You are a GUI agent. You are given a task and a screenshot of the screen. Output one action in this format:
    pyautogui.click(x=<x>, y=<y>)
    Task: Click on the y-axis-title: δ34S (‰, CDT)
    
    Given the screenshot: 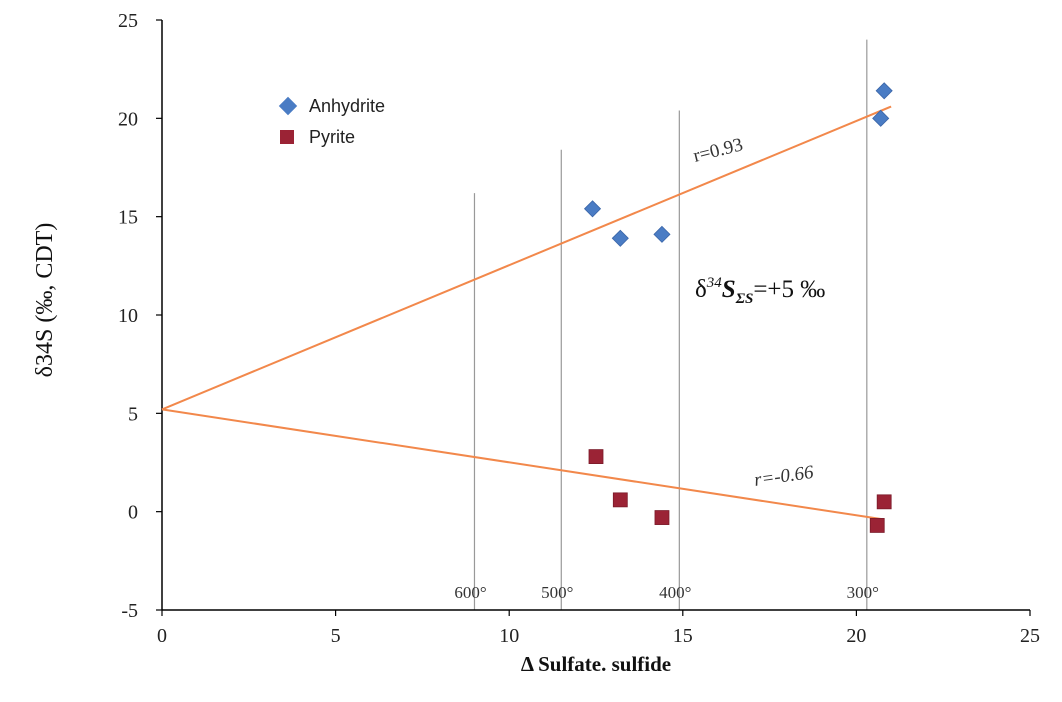 What is the action you would take?
    pyautogui.click(x=45, y=300)
    